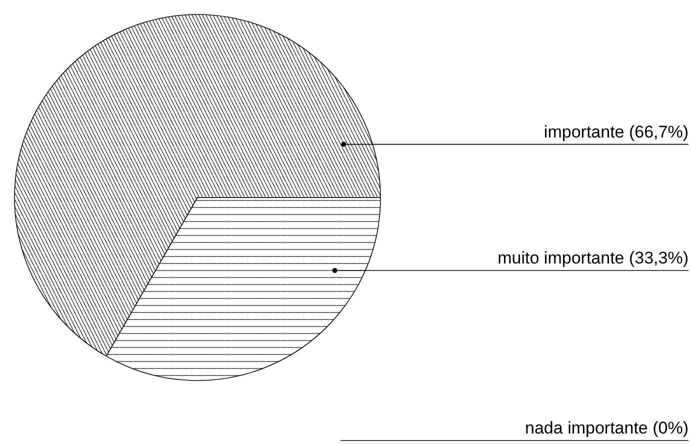 The height and width of the screenshot is (444, 691). What do you see at coordinates (607, 428) in the screenshot?
I see `category-label: nada importante (0%)` at bounding box center [607, 428].